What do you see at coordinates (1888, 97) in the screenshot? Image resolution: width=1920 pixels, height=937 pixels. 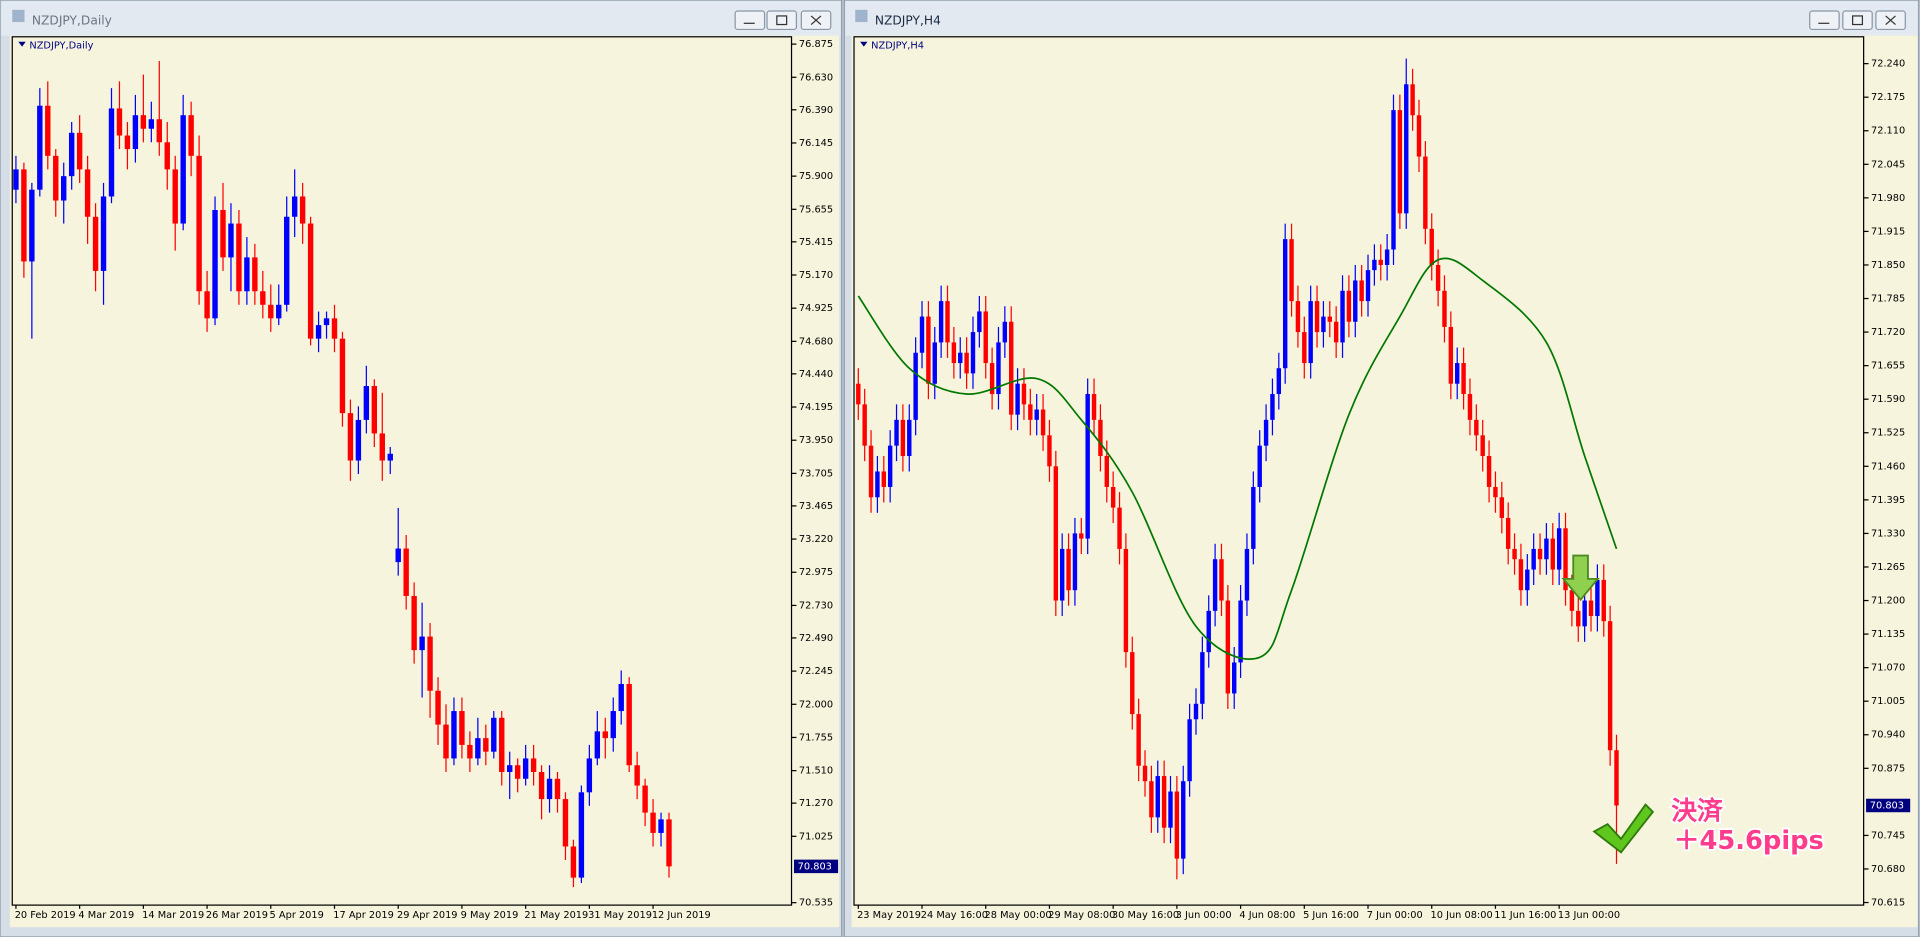 I see `y-tick-label: 72.175` at bounding box center [1888, 97].